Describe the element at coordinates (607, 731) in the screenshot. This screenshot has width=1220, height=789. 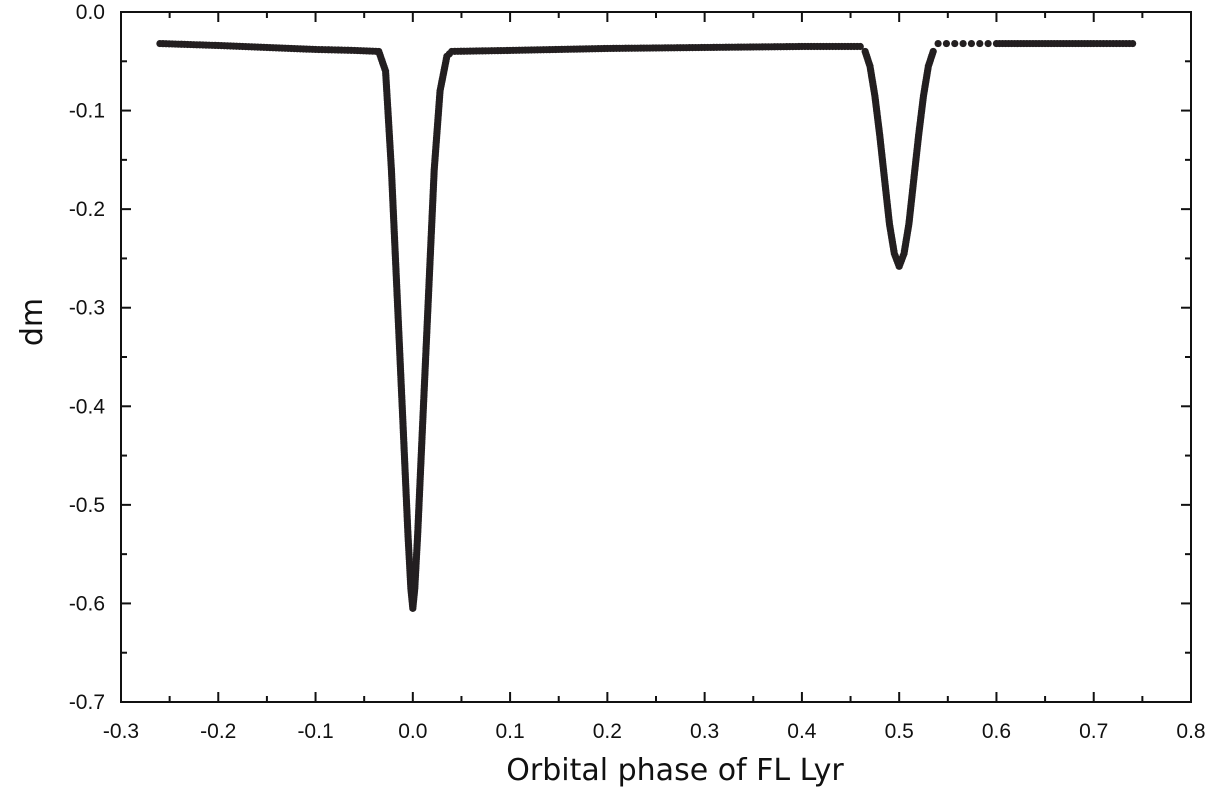
I see `x-tick-label: 0.2` at that location.